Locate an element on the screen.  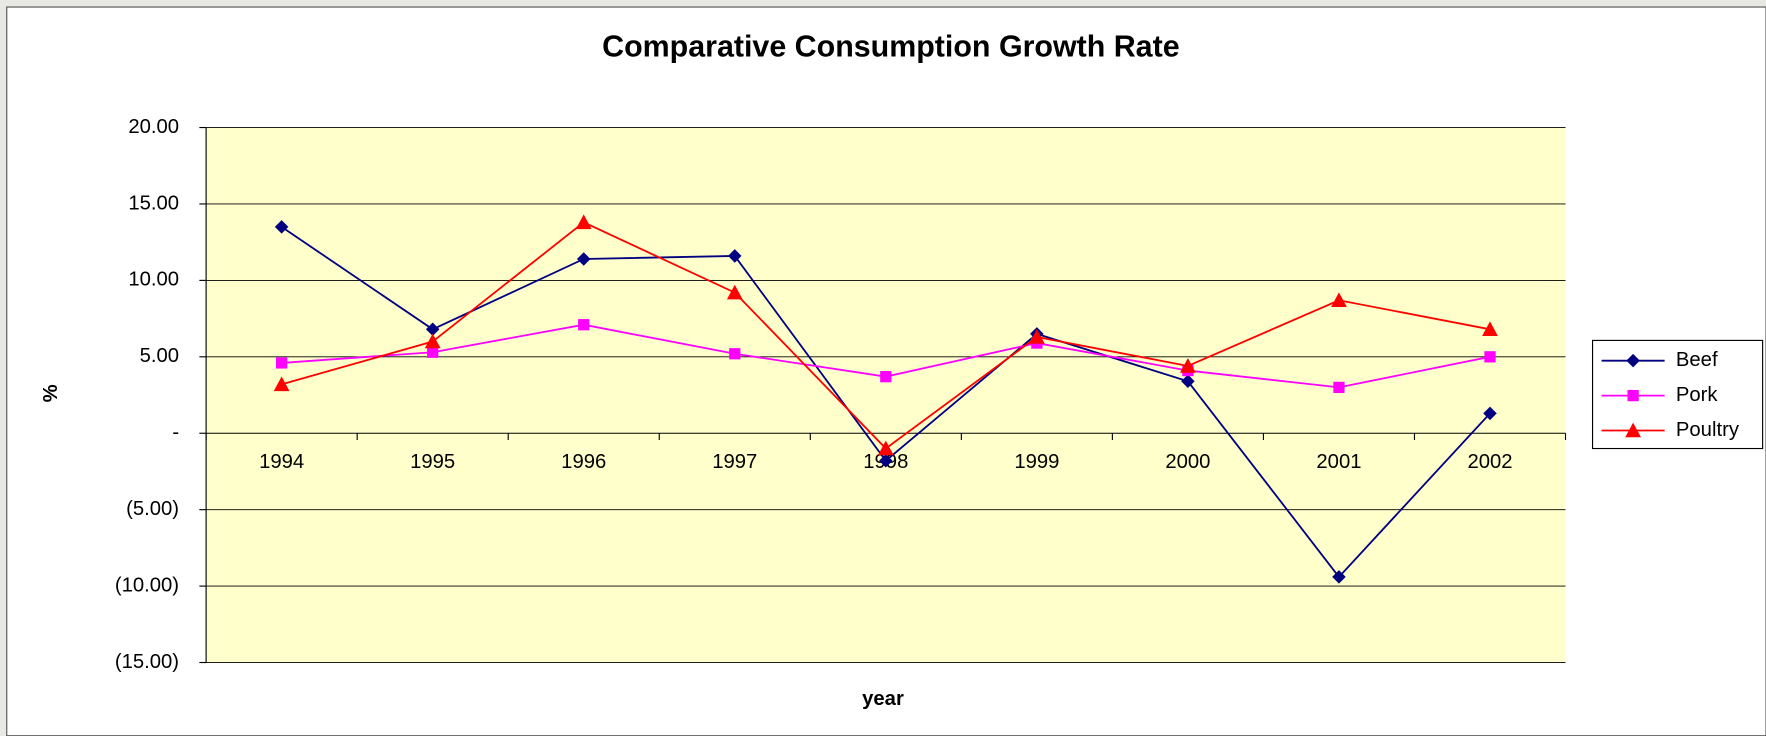
legend-label: Poultry is located at coordinates (1708, 430).